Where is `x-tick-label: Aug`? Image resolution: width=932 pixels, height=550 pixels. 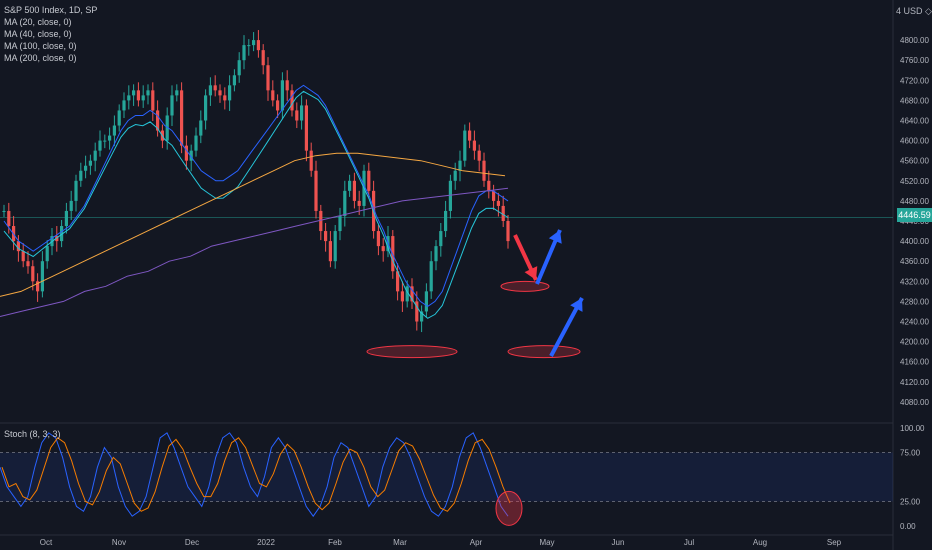
x-tick-label: Aug is located at coordinates (760, 542).